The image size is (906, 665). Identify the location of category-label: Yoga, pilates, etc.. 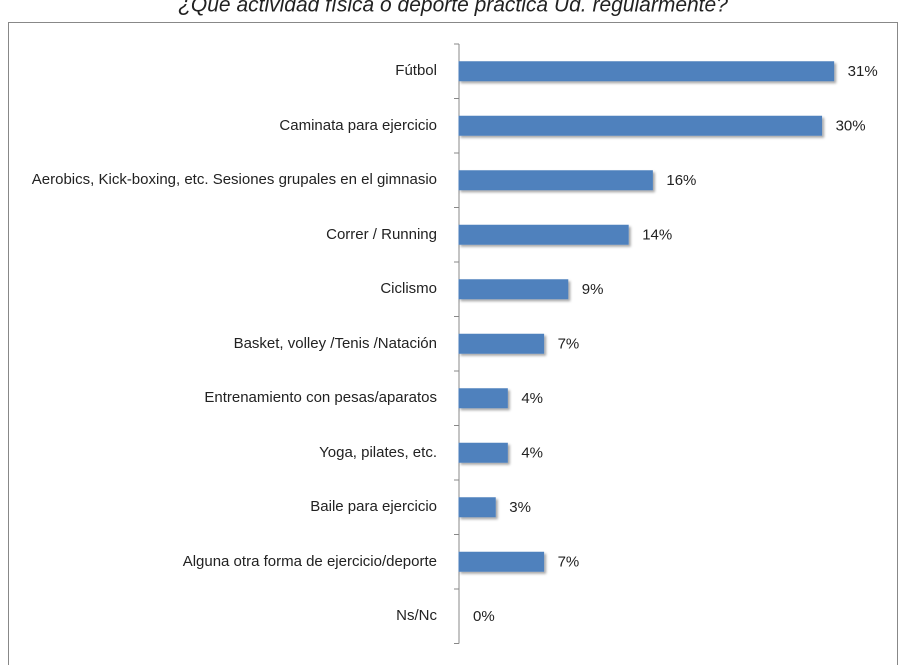
(378, 452).